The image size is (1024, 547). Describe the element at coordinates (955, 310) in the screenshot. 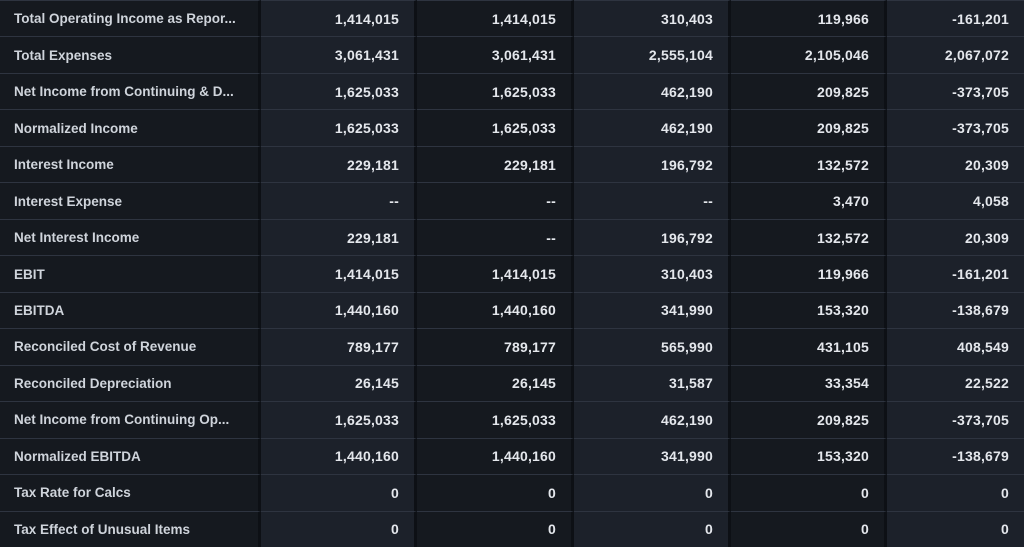

I see `value-cell: -138,679` at that location.